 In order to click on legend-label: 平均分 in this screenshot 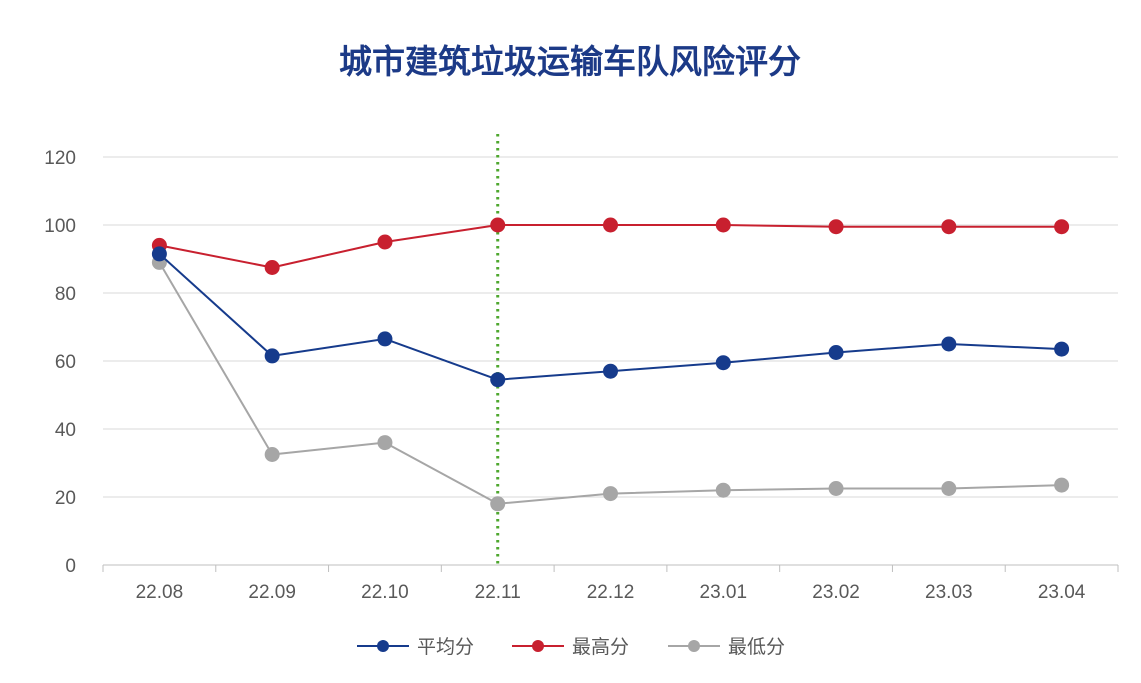, I will do `click(445, 647)`.